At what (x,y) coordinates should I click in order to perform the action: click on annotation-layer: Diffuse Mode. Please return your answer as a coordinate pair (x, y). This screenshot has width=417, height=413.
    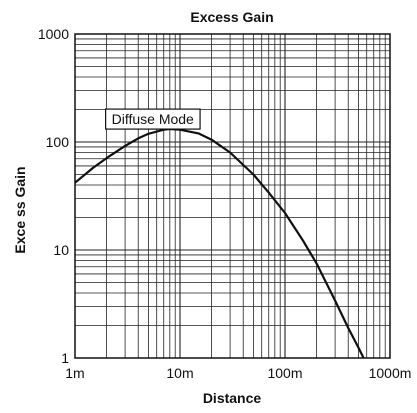
    Looking at the image, I should click on (153, 119).